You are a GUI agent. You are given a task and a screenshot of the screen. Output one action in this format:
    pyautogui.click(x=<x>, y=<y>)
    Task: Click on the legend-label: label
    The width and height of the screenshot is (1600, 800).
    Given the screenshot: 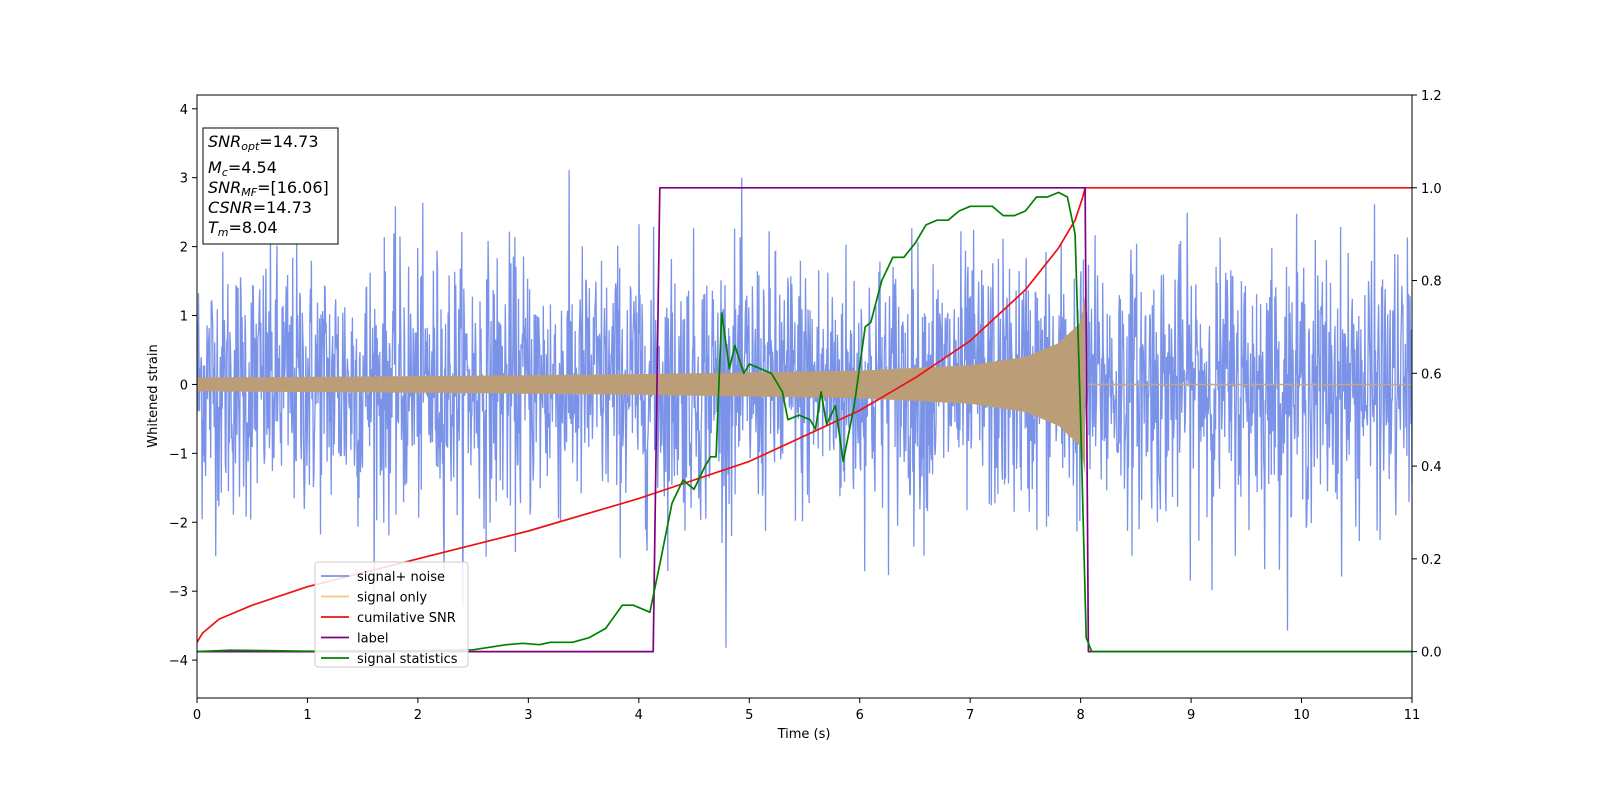 What is the action you would take?
    pyautogui.click(x=372, y=639)
    